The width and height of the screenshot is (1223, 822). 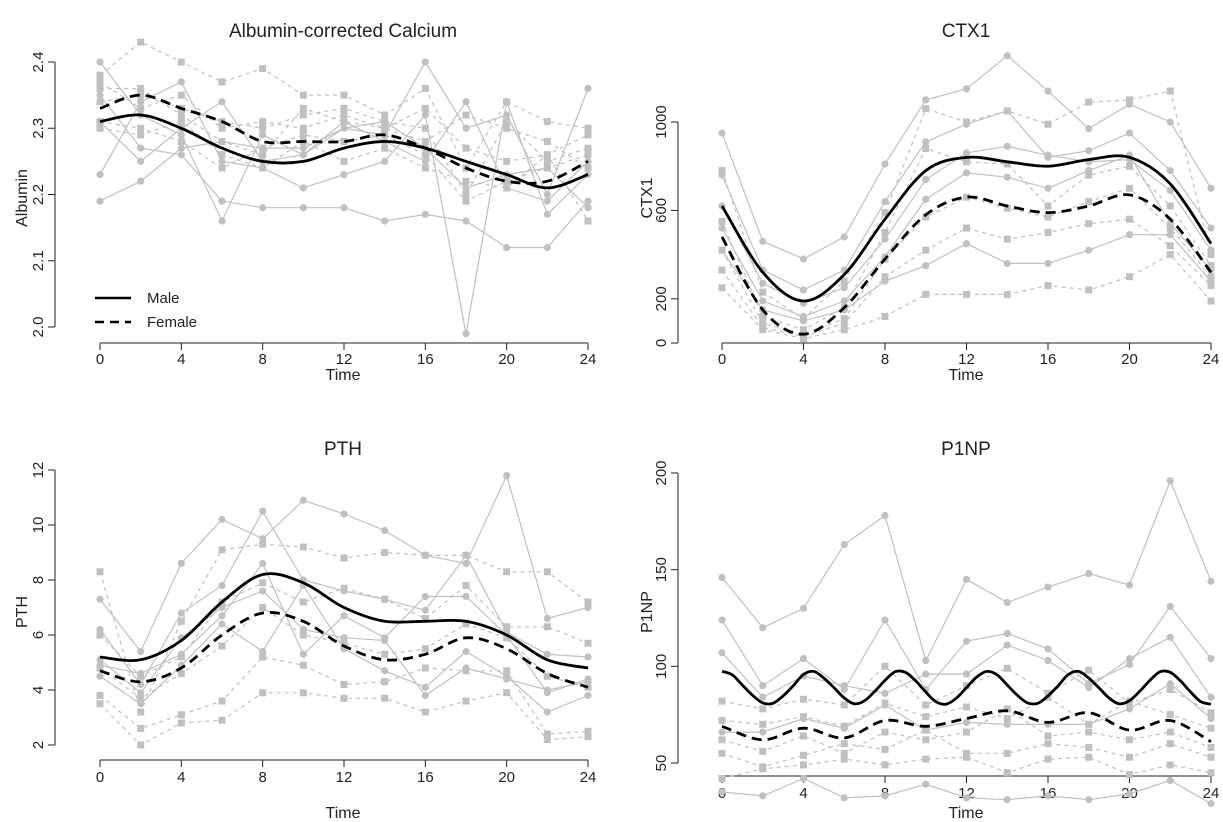 I want to click on y-tick-label: 200, so click(x=661, y=472).